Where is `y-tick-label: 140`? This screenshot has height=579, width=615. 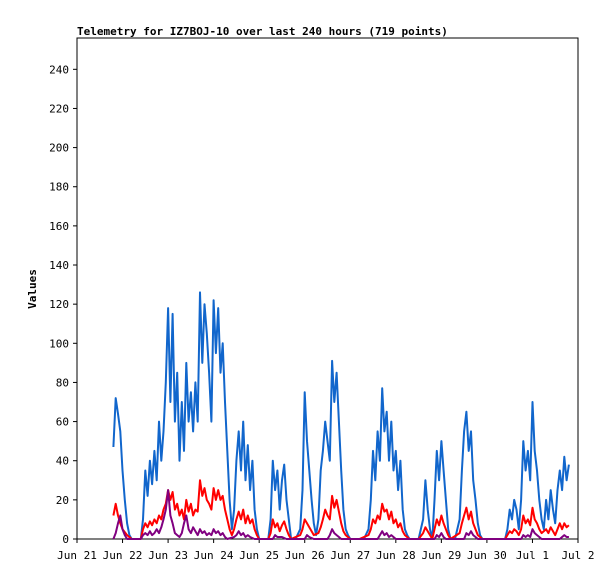 y-tick-label: 140 is located at coordinates (59, 265).